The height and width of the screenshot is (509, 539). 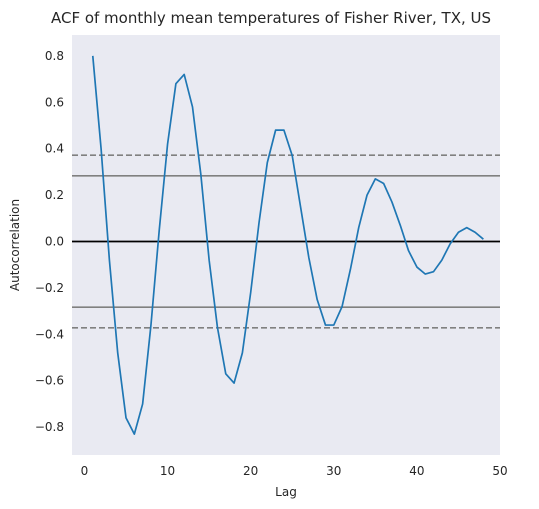 I want to click on y-axis-label: Autocorrelation, so click(x=15, y=245).